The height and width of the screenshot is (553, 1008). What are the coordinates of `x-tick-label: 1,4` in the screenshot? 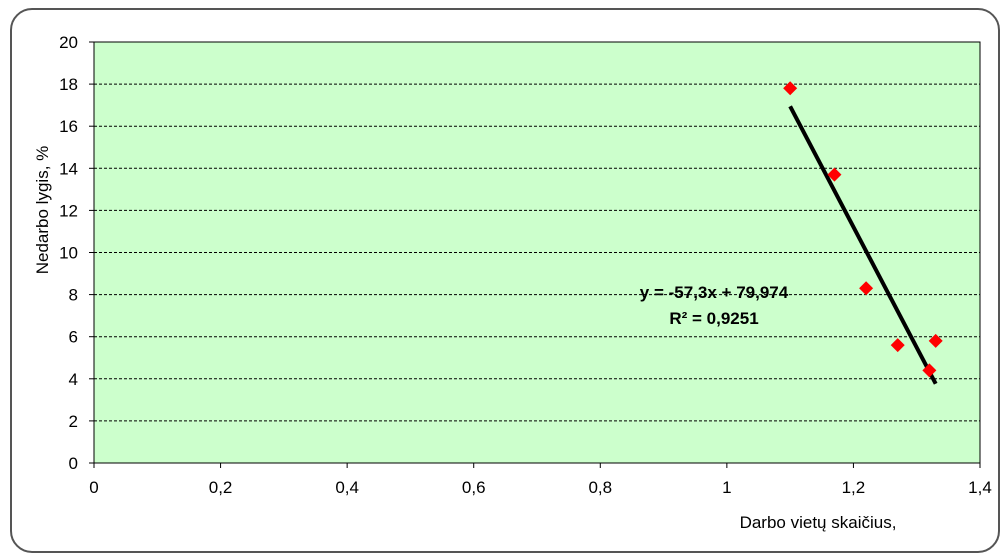 It's located at (980, 487).